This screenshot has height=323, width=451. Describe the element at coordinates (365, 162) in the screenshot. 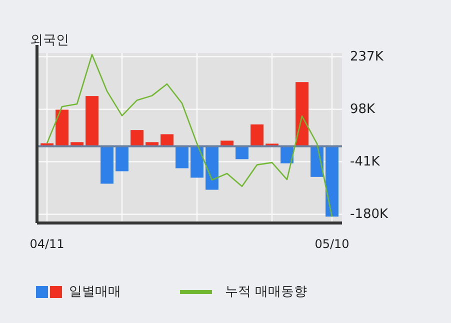

I see `y-tick-label: -41K` at that location.